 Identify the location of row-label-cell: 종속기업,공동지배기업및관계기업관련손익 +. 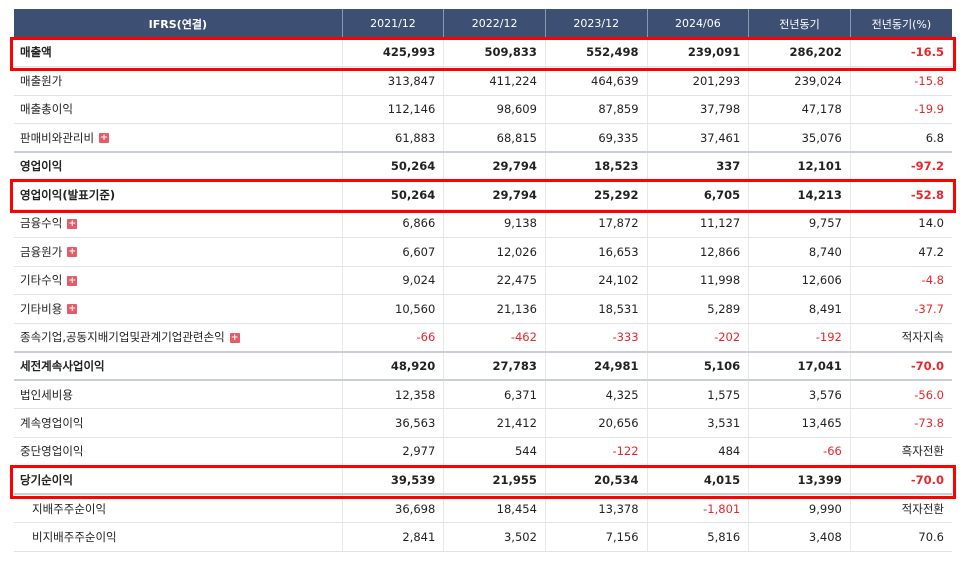
(178, 338).